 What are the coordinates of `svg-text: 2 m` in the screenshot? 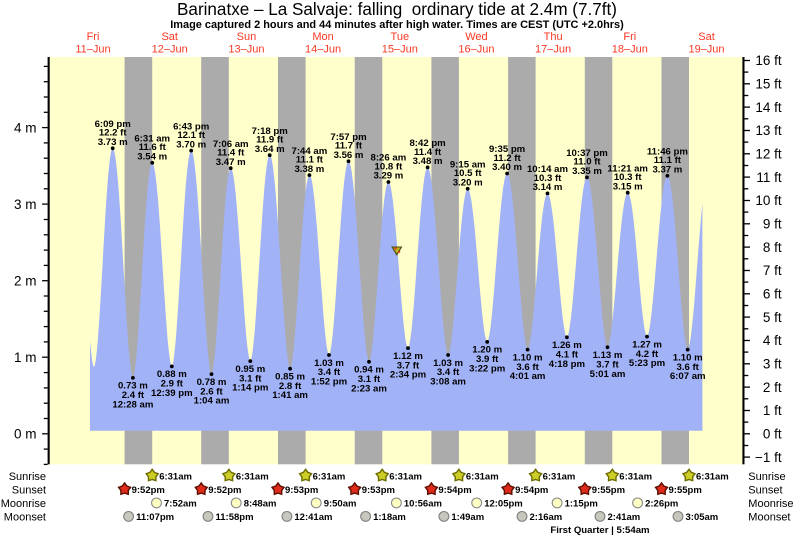 It's located at (25, 280).